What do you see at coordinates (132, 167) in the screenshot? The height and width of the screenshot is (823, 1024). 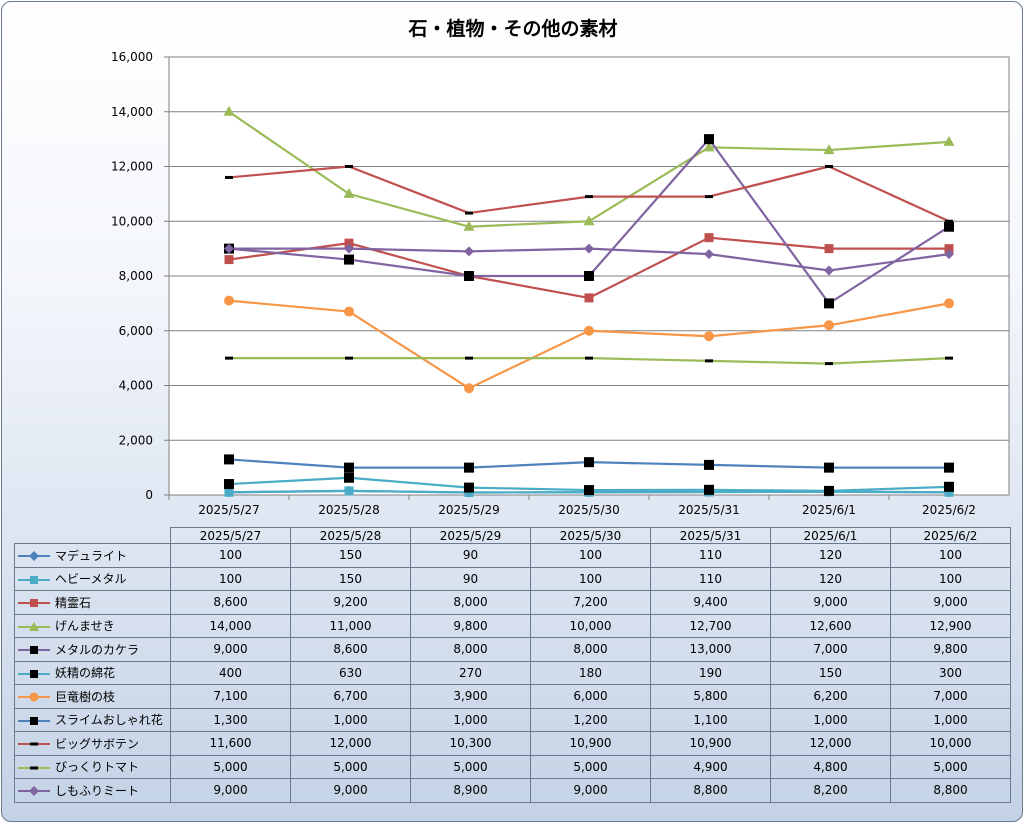 I see `y-tick-label: 12,000` at bounding box center [132, 167].